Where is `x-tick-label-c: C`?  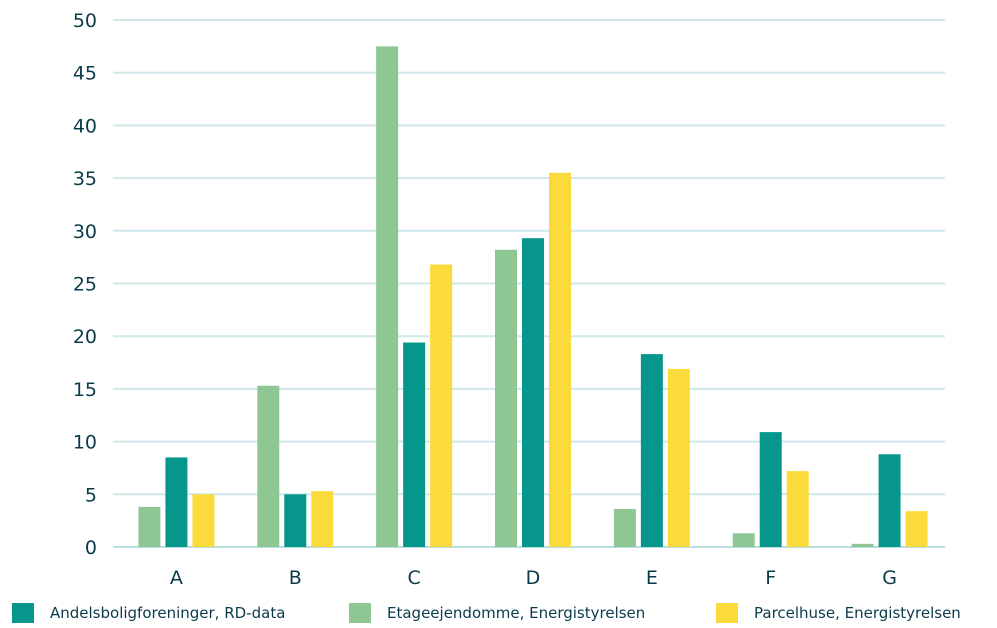 x-tick-label-c: C is located at coordinates (414, 578).